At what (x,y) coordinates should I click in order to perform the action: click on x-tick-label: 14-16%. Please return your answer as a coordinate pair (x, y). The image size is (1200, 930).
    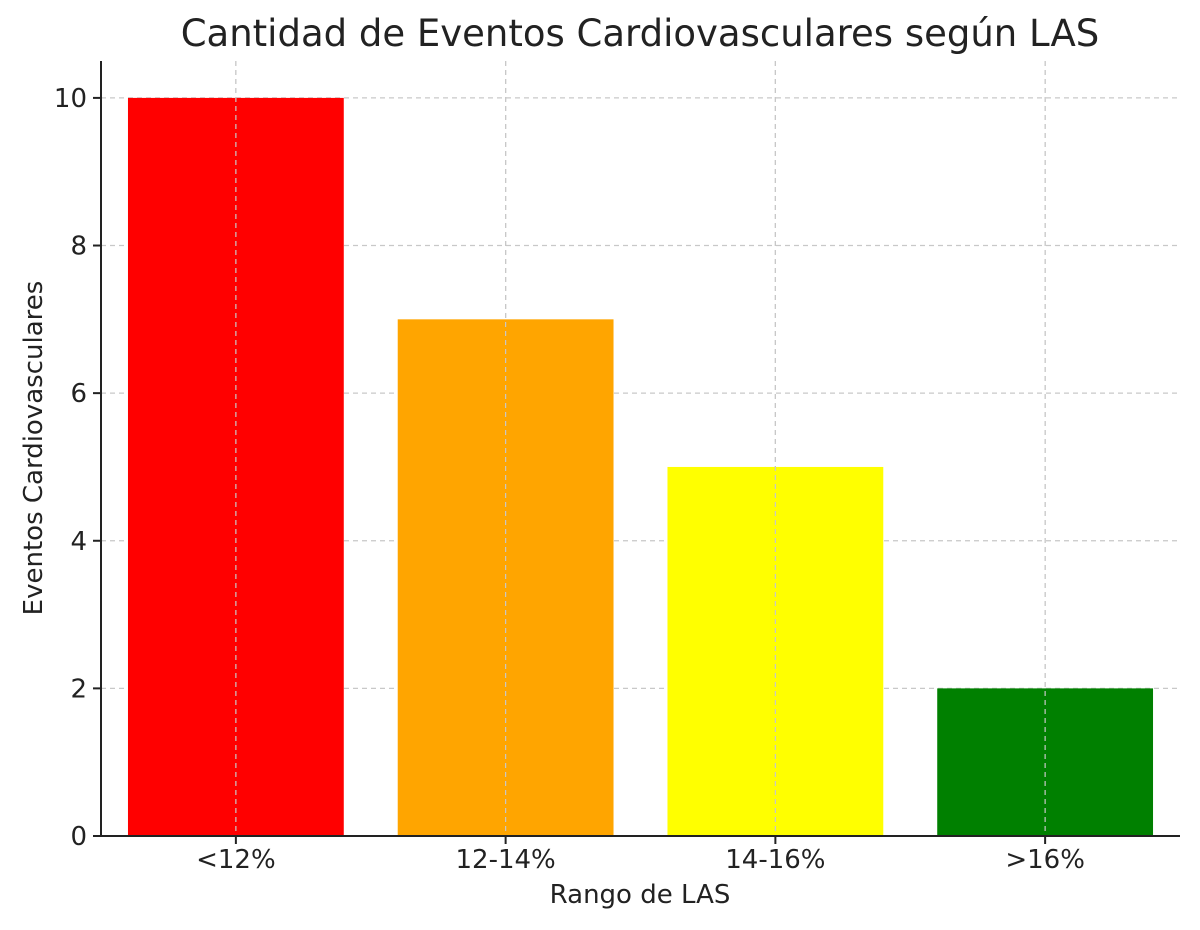
    Looking at the image, I should click on (775, 860).